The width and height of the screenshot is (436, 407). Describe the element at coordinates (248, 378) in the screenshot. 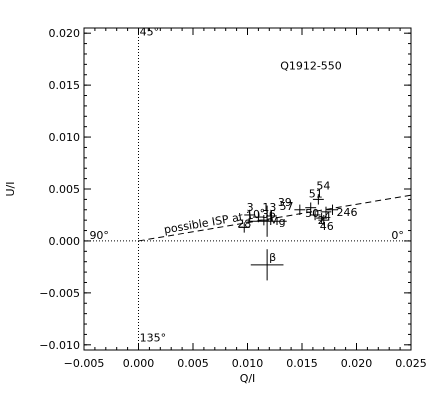

I see `x-axis-label: Q/I` at that location.